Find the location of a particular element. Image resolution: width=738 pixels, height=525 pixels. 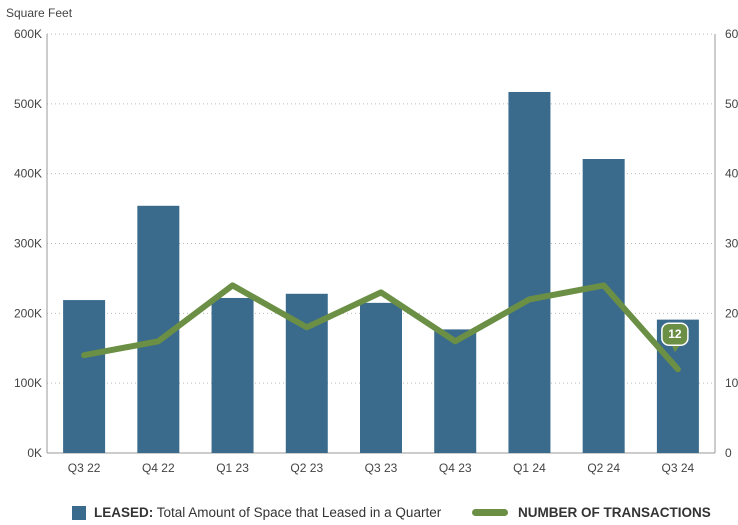

y-right-tick-label: 10 is located at coordinates (731, 383).